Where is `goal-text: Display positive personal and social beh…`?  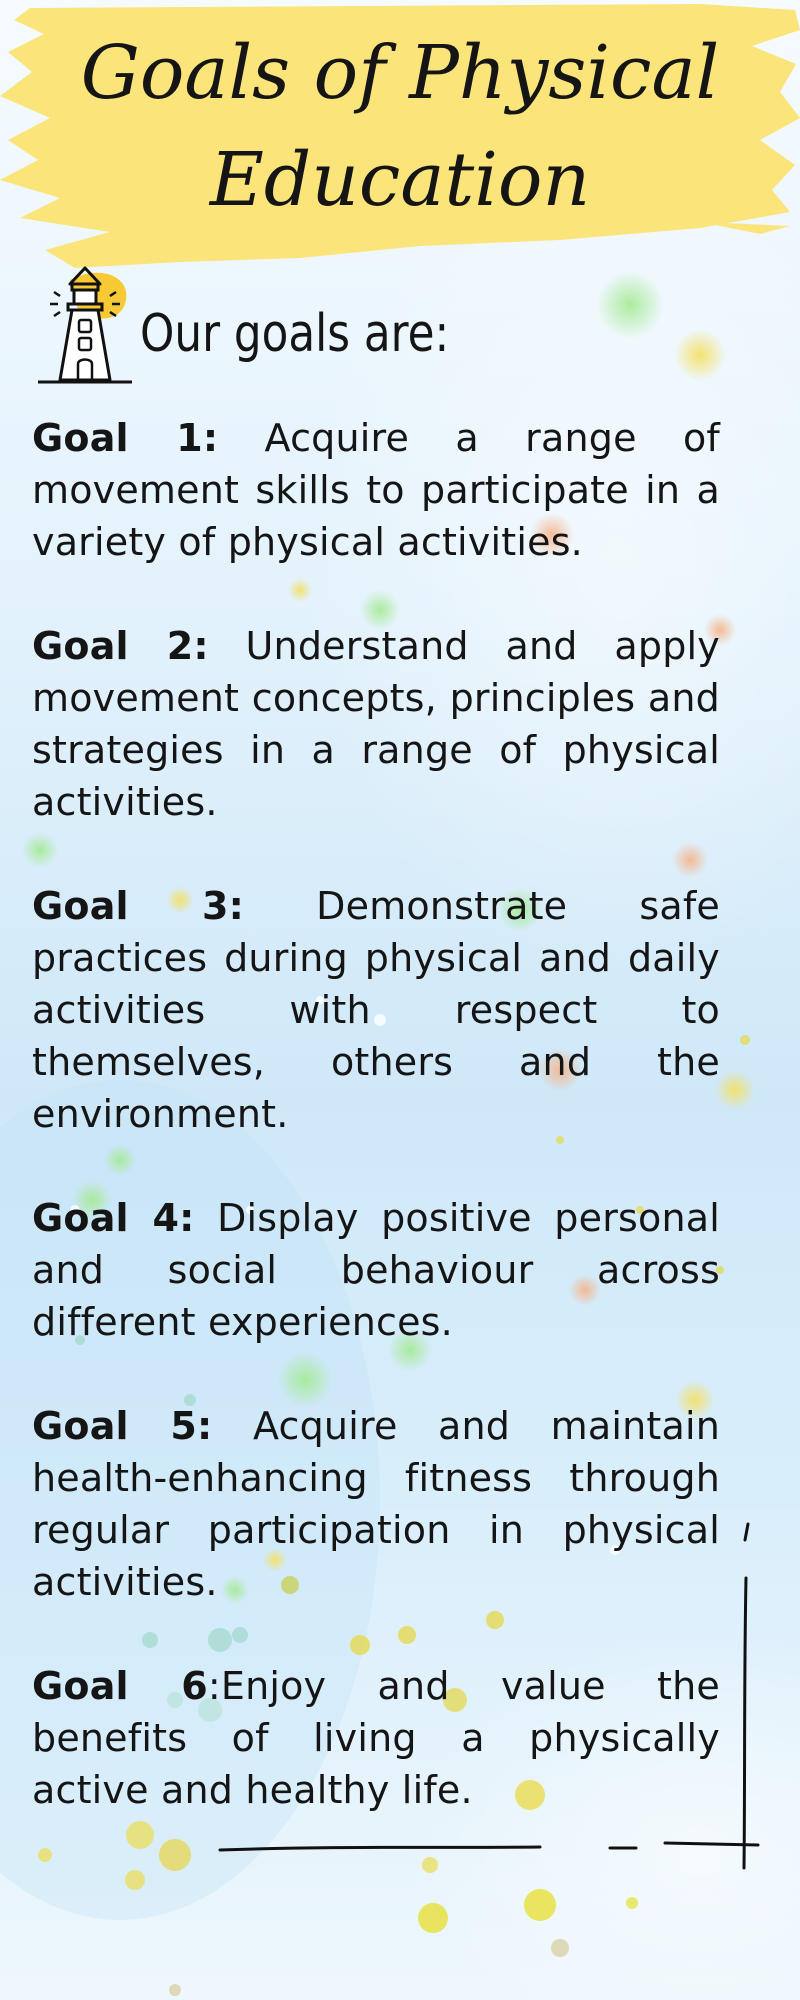
goal-text: Display positive personal and social beh… is located at coordinates (376, 1270).